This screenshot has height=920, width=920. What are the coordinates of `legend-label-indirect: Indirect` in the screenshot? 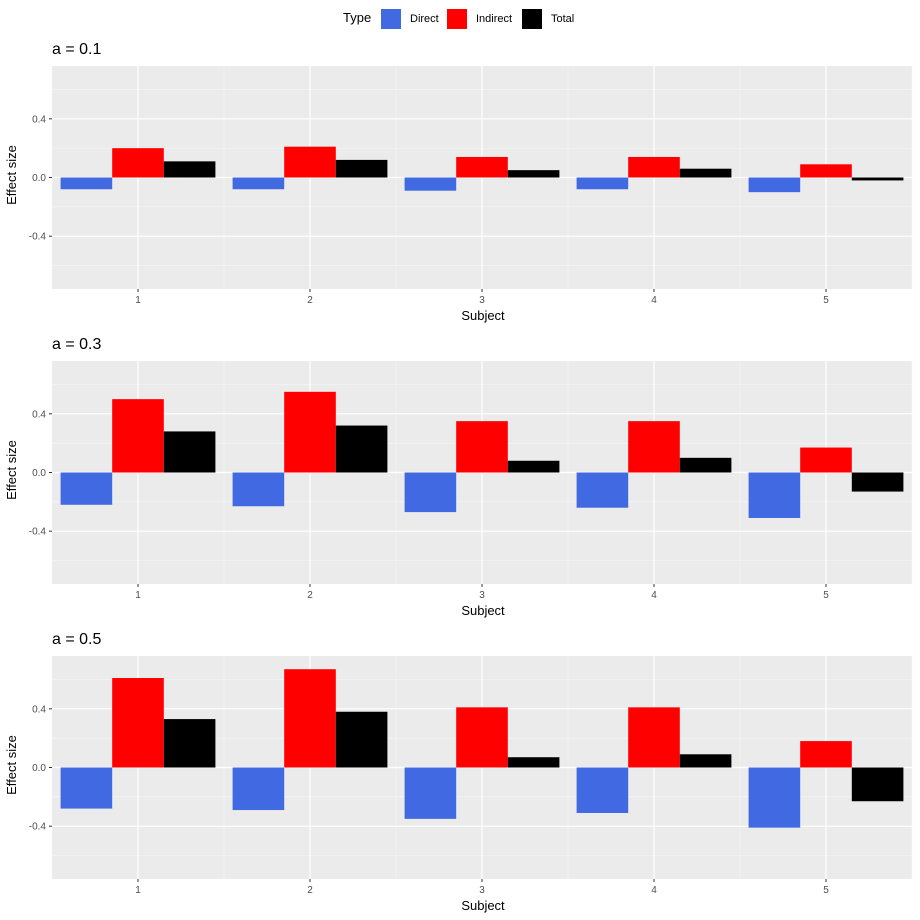 It's located at (494, 19).